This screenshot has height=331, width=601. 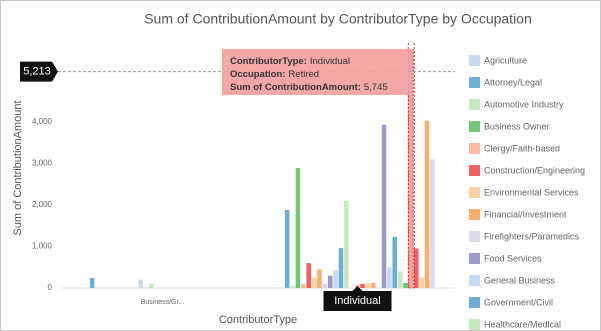 What do you see at coordinates (257, 74) in the screenshot?
I see `tooltip-key: Occupation:` at bounding box center [257, 74].